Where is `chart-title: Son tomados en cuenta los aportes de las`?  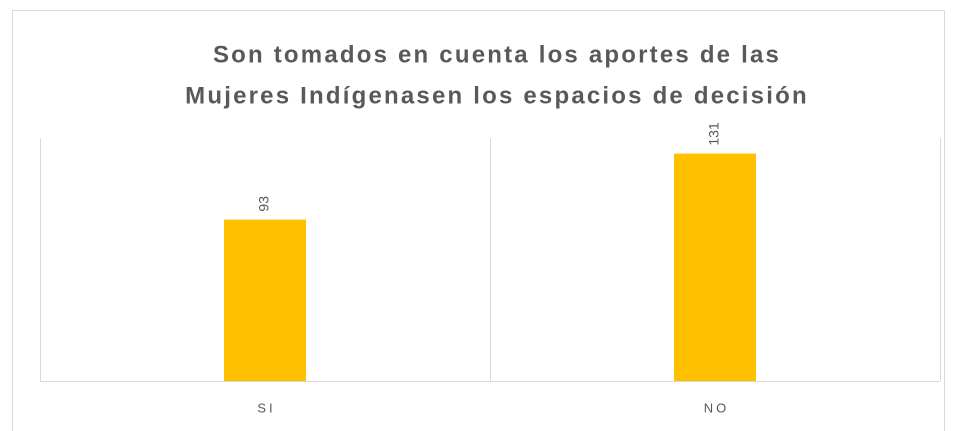
chart-title: Son tomados en cuenta los aportes de las is located at coordinates (497, 54).